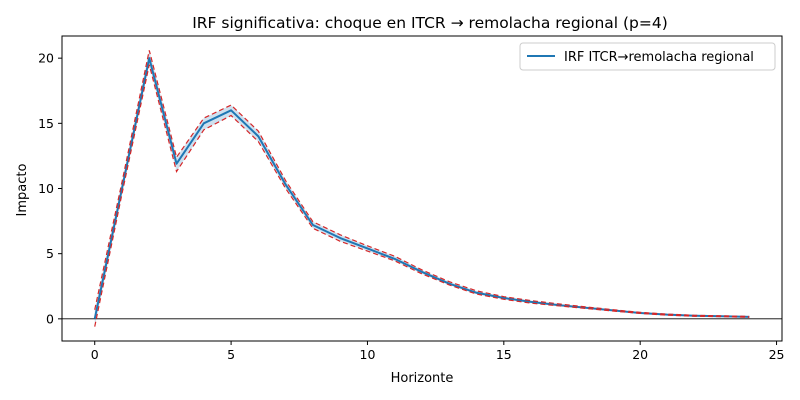 This screenshot has width=800, height=400. What do you see at coordinates (50, 318) in the screenshot?
I see `y-tick-label: 0` at bounding box center [50, 318].